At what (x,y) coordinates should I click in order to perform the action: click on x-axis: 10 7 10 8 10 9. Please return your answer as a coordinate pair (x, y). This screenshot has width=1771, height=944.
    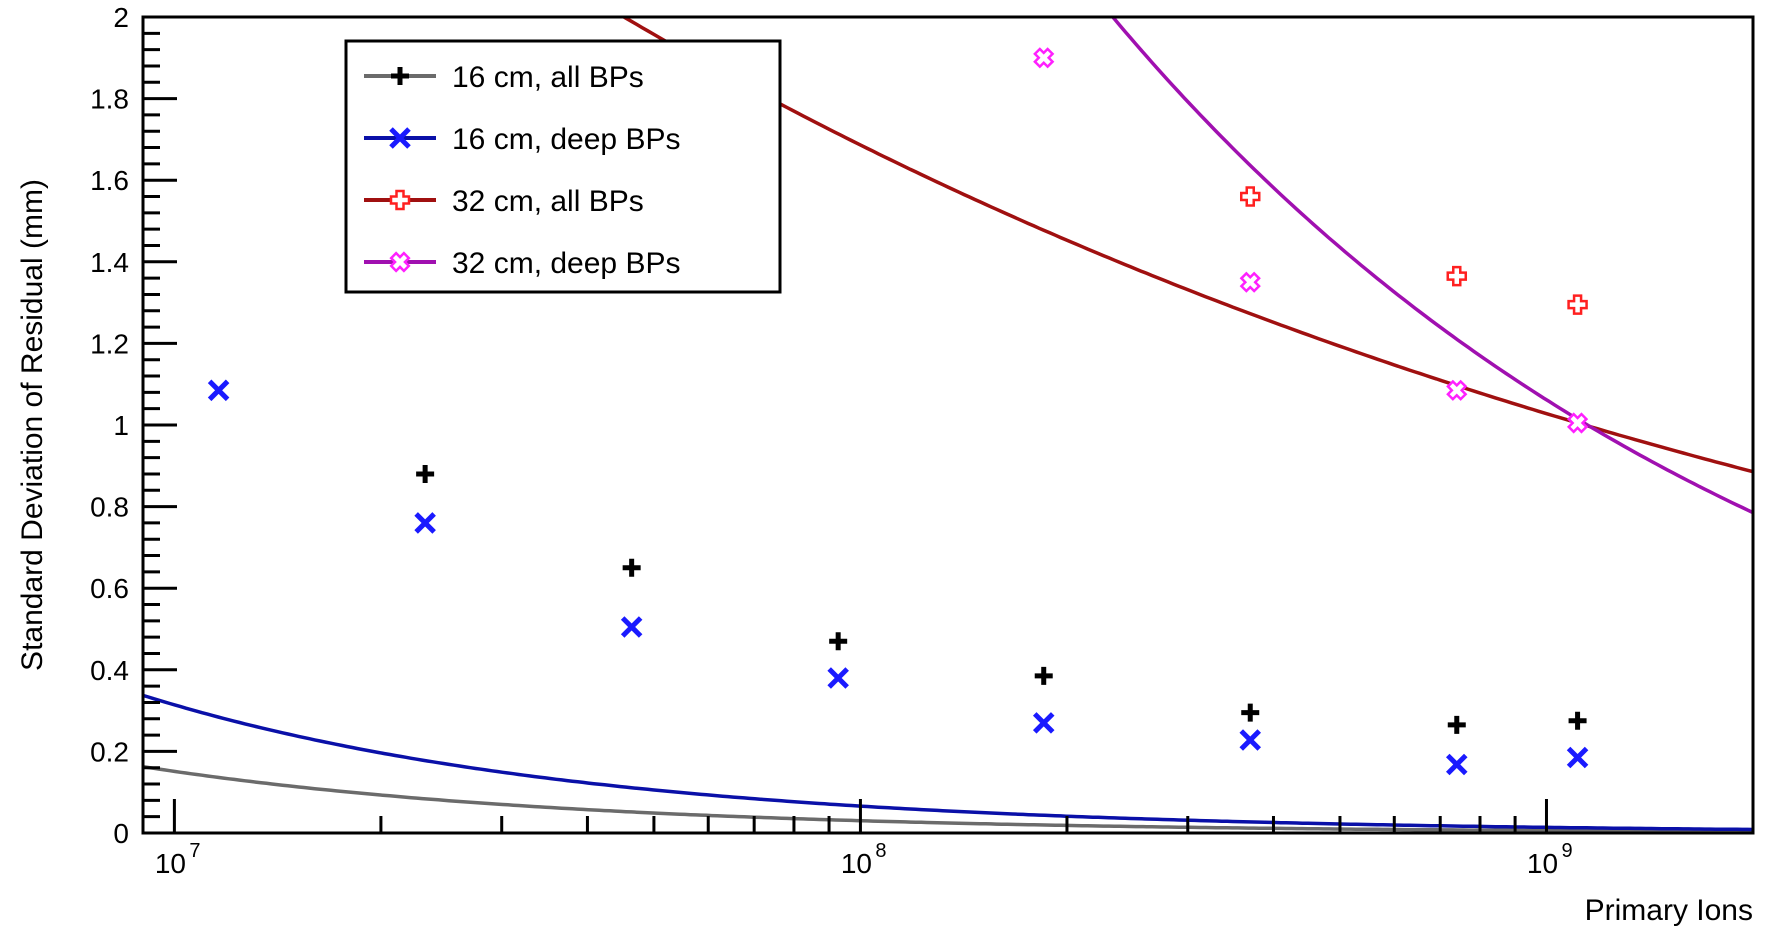
    Looking at the image, I should click on (948, 839).